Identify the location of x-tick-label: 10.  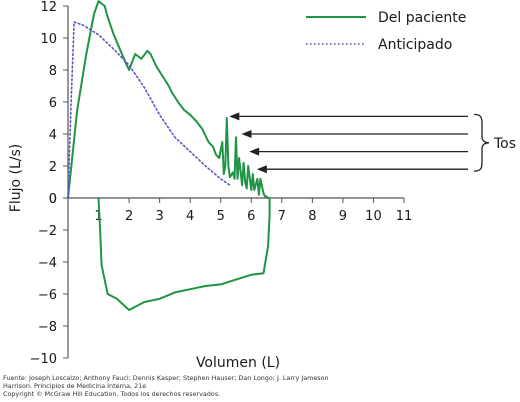
(373, 216).